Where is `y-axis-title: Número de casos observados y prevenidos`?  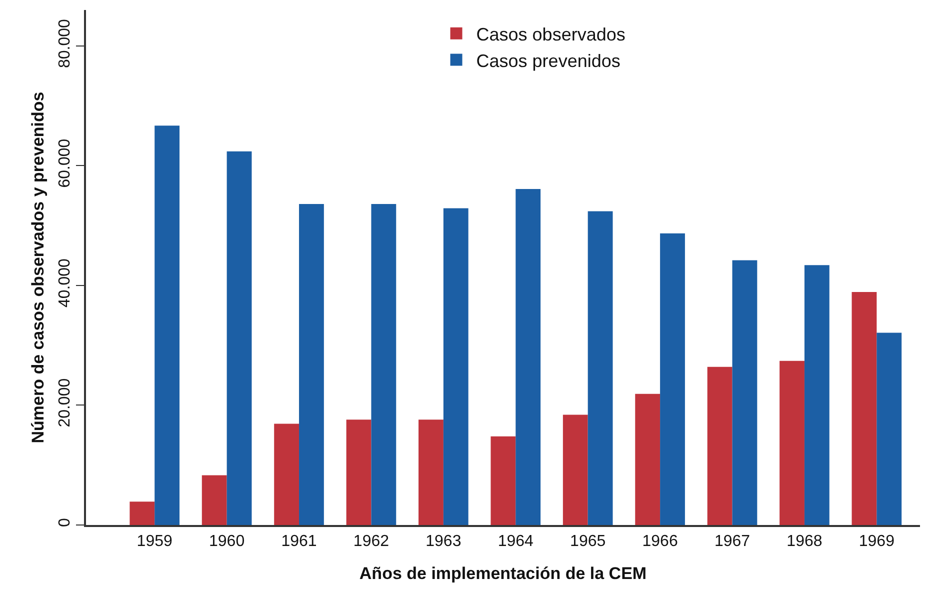
y-axis-title: Número de casos observados y prevenidos is located at coordinates (38, 268).